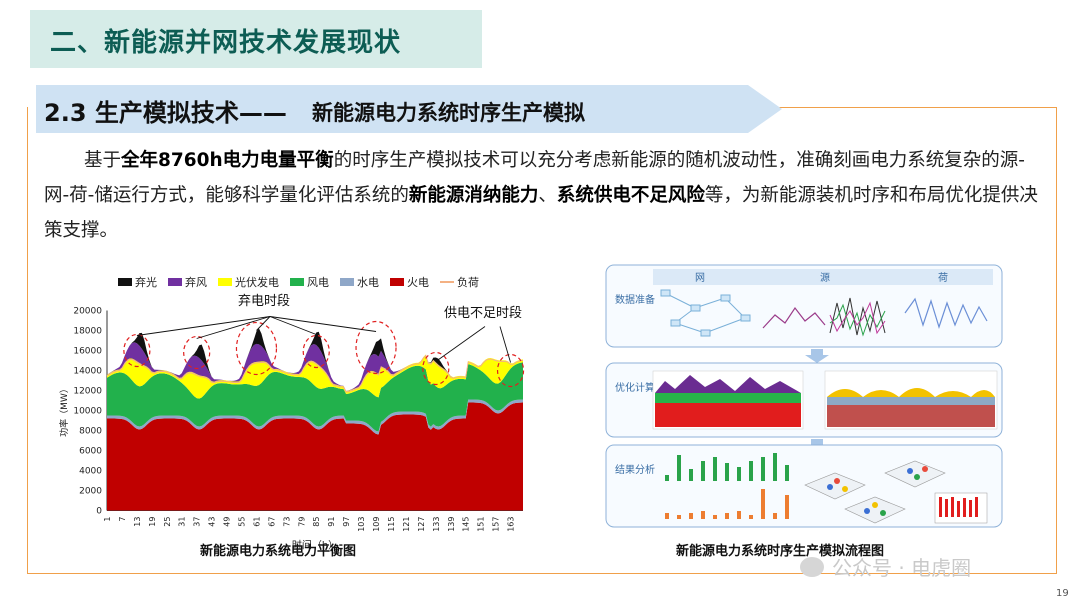 The image size is (1080, 605). I want to click on x-tick-label: 151, so click(481, 524).